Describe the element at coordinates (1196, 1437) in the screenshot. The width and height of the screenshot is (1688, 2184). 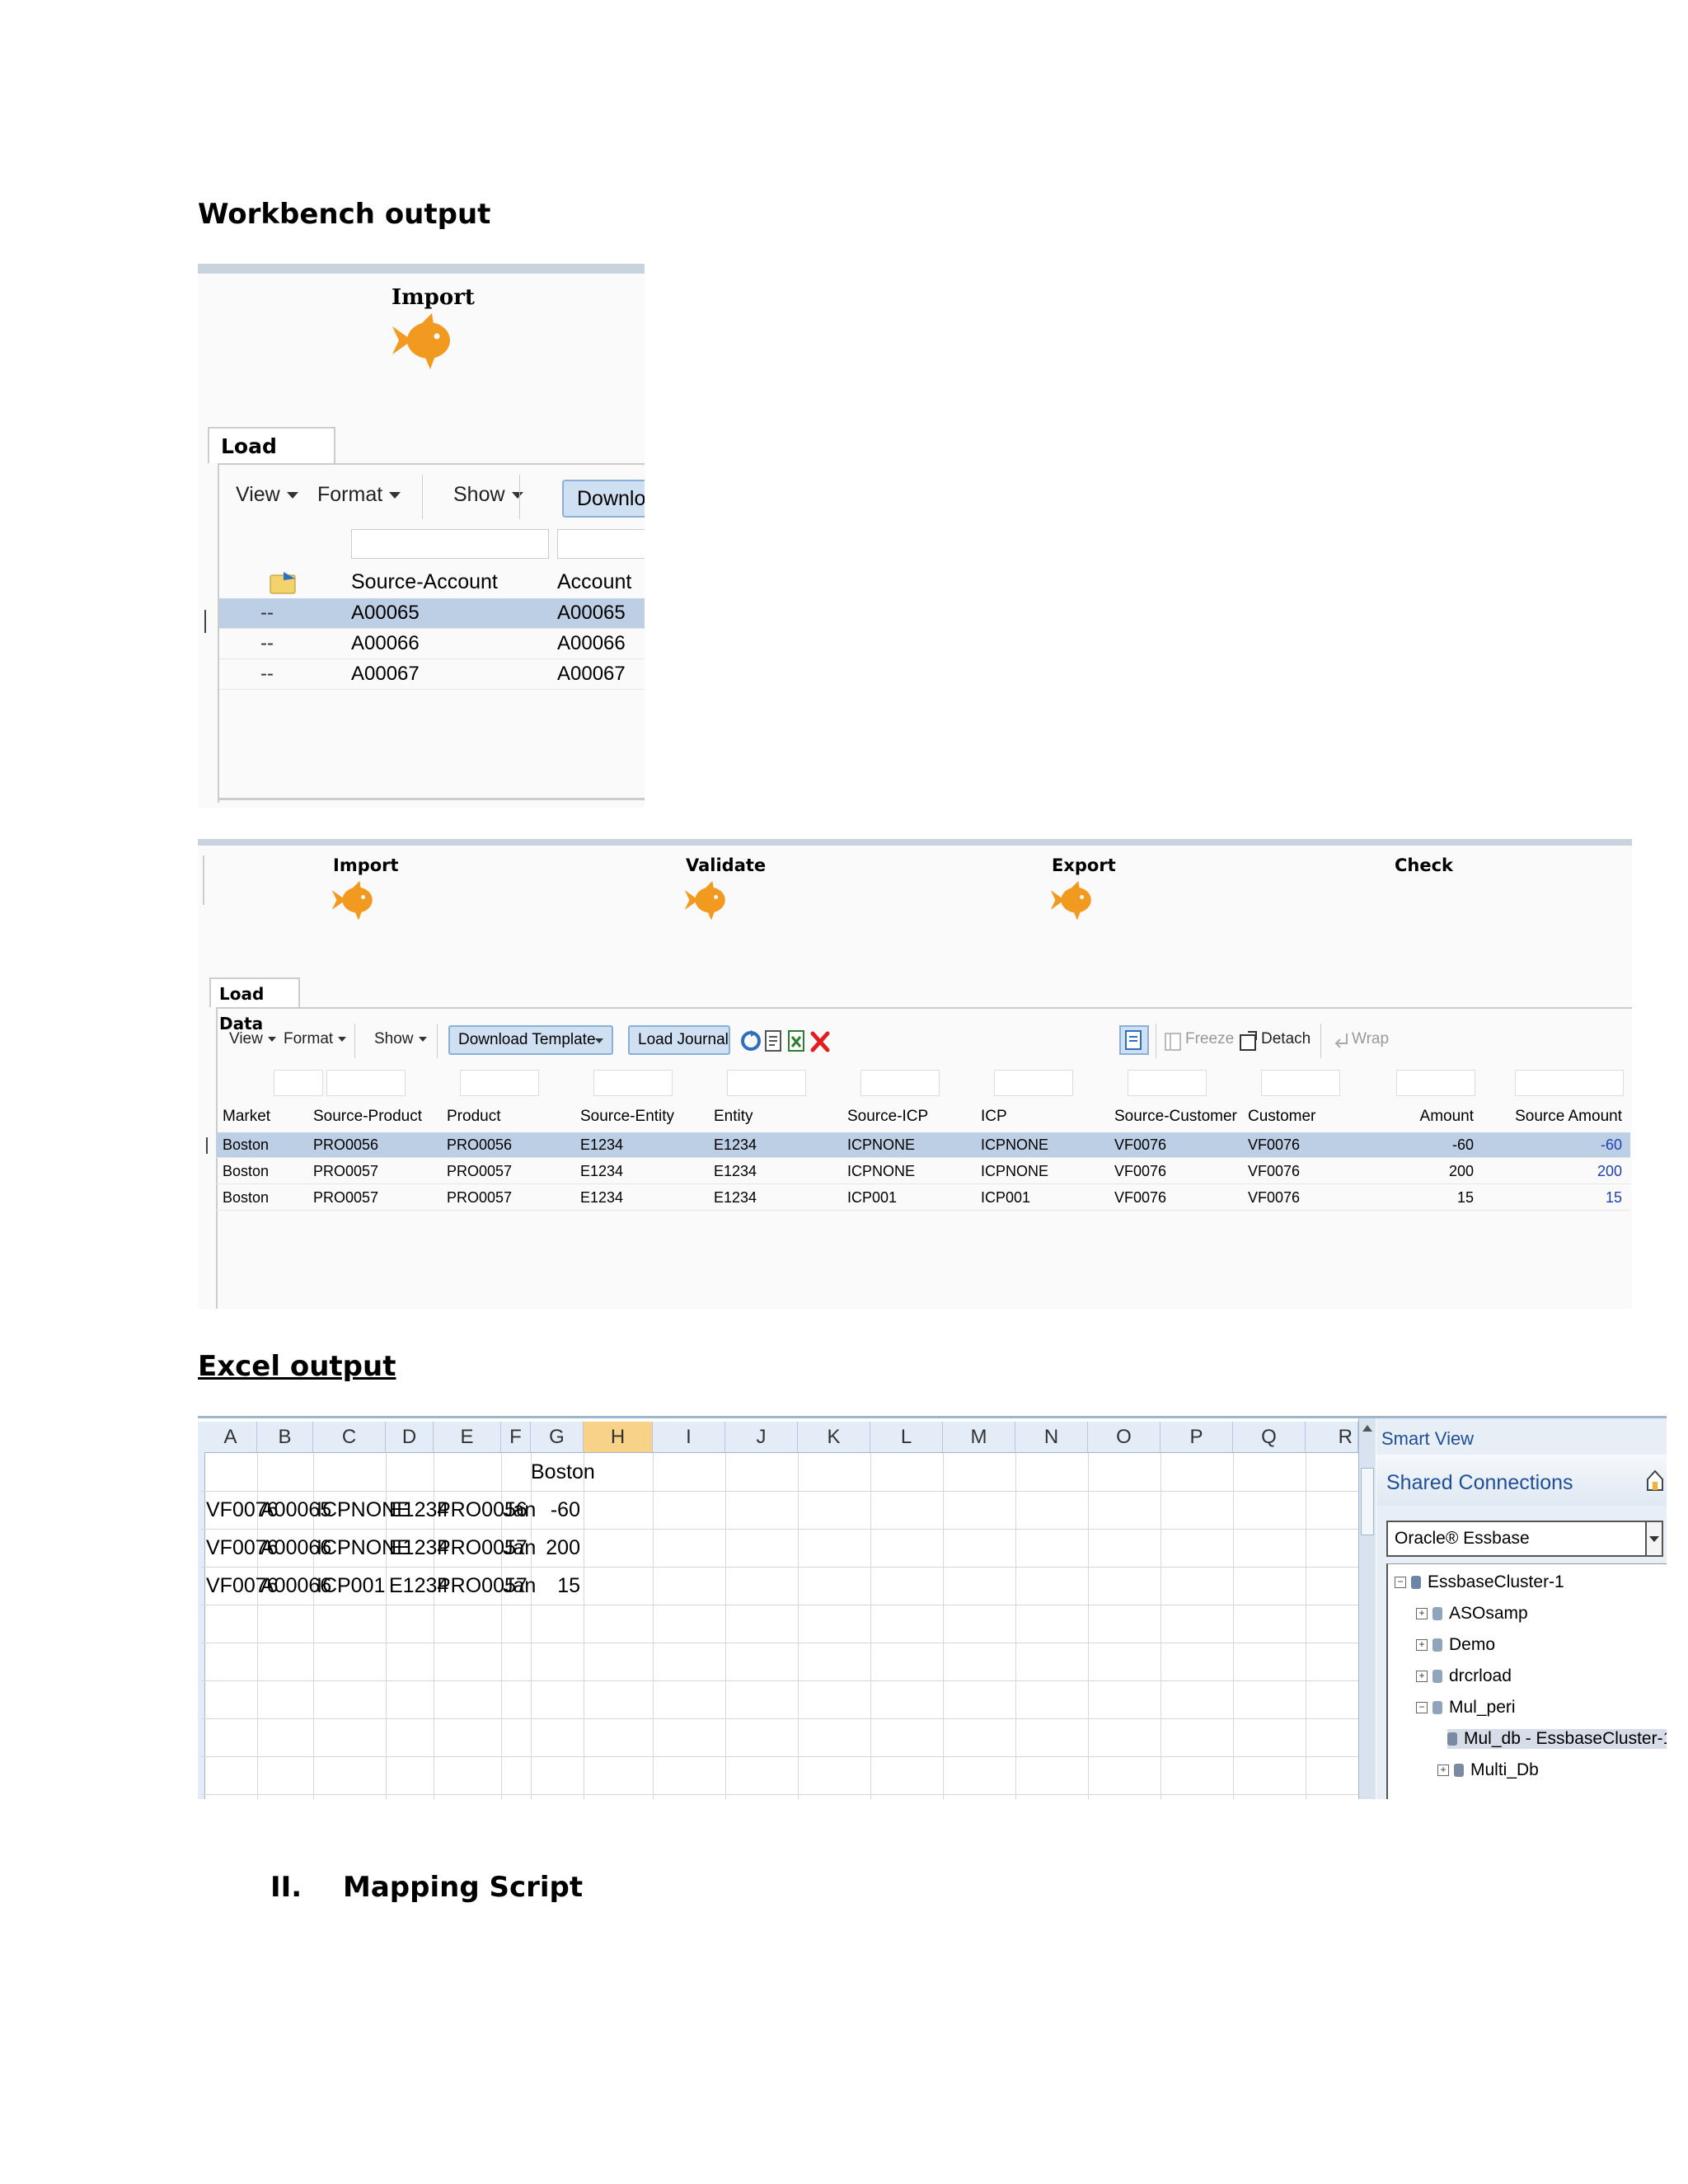
I see `column-header-p: P` at that location.